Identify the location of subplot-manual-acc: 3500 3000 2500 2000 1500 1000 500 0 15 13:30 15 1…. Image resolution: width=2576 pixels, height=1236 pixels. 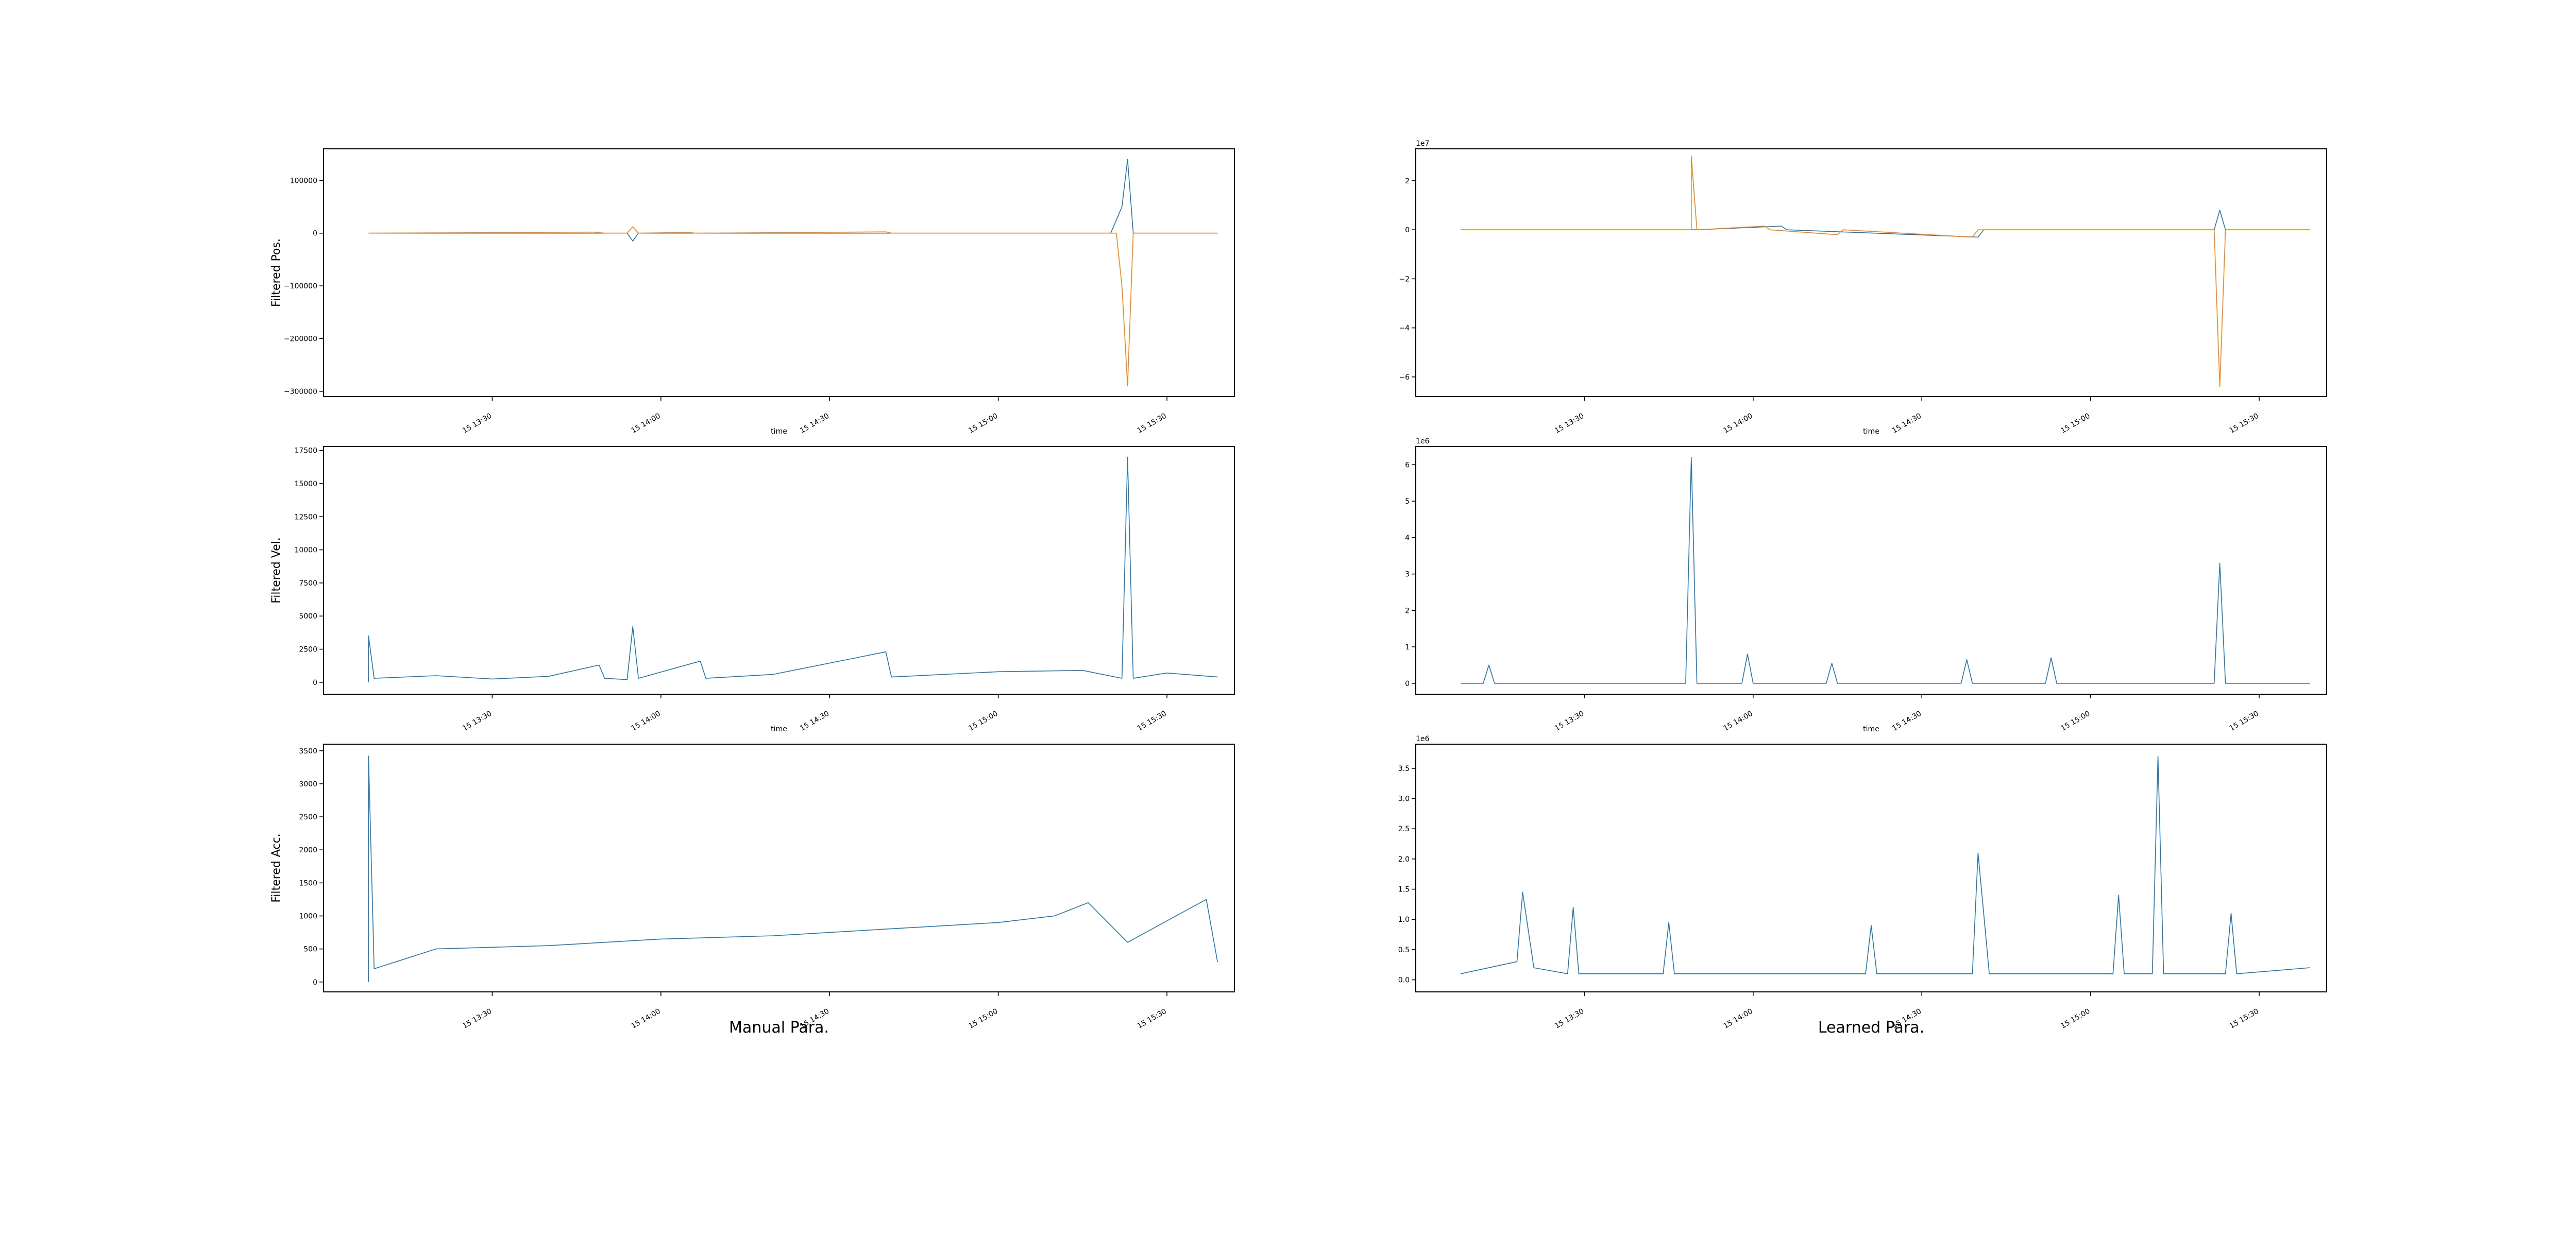
(752, 887).